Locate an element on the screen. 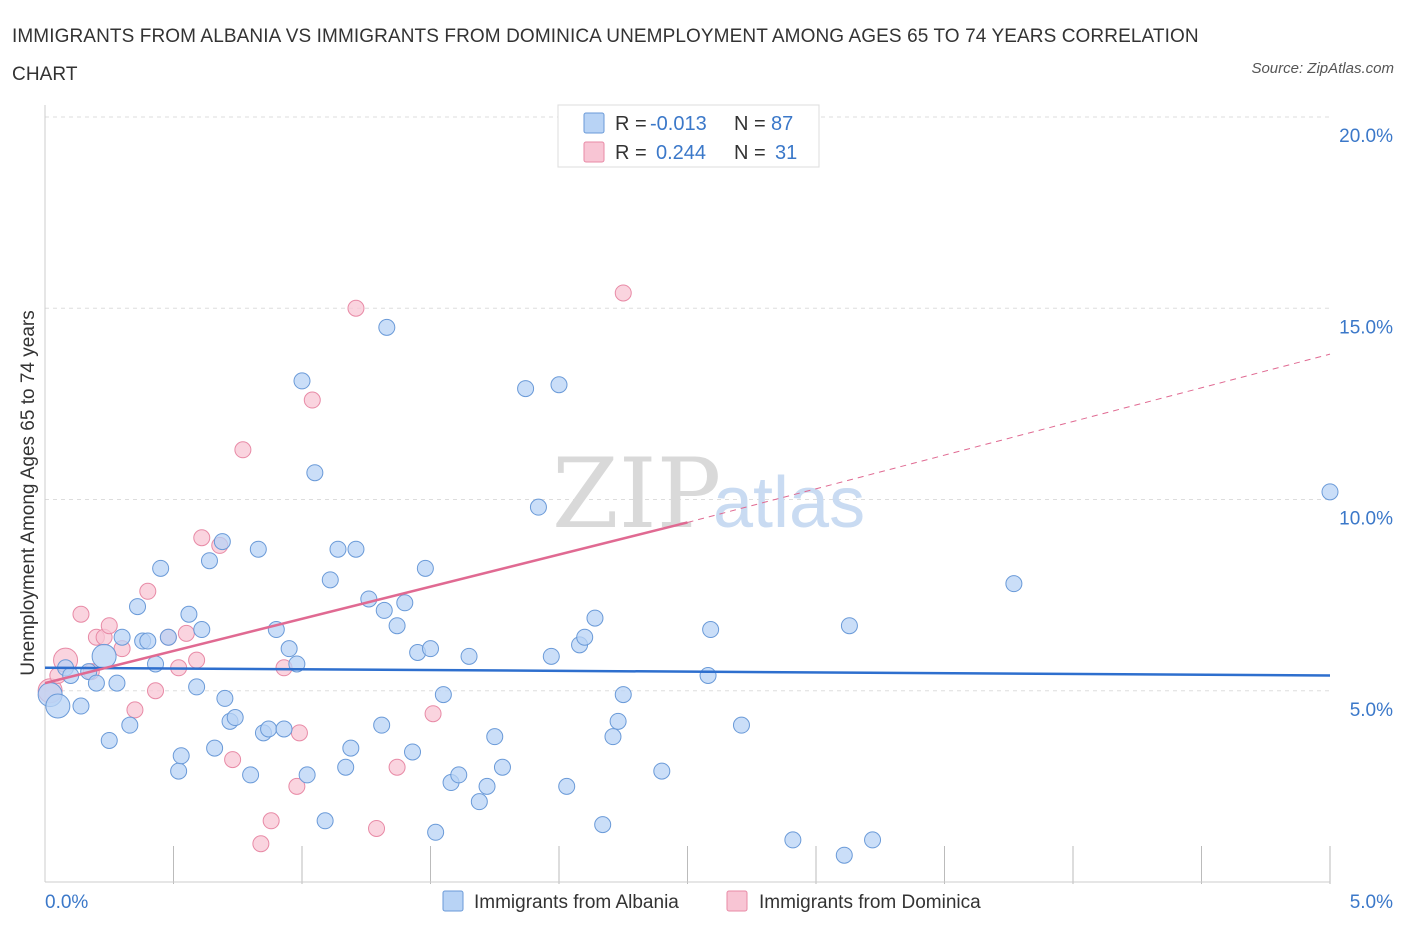 This screenshot has width=1406, height=930. legend-n-label-dominica: N = is located at coordinates (750, 153).